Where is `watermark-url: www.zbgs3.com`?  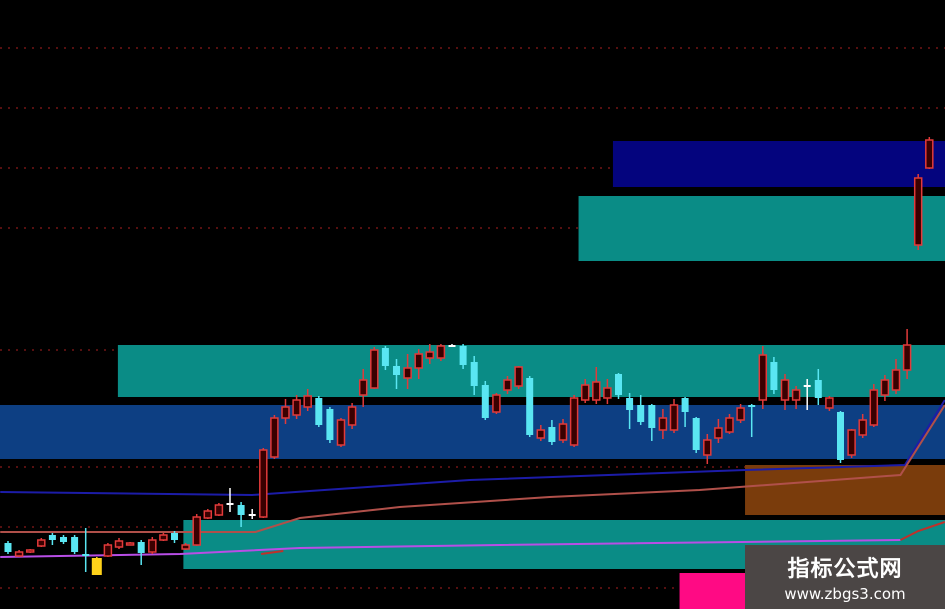 watermark-url: www.zbgs3.com is located at coordinates (845, 594).